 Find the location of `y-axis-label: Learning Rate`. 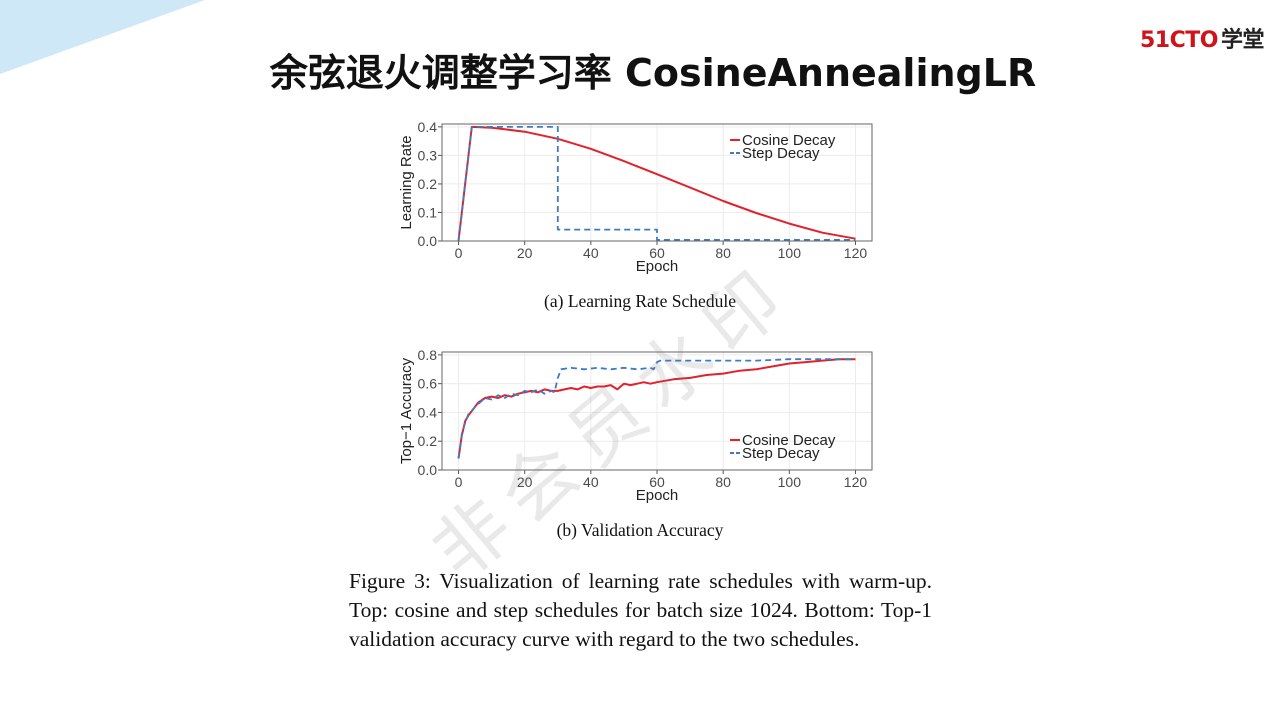

y-axis-label: Learning Rate is located at coordinates (406, 182).